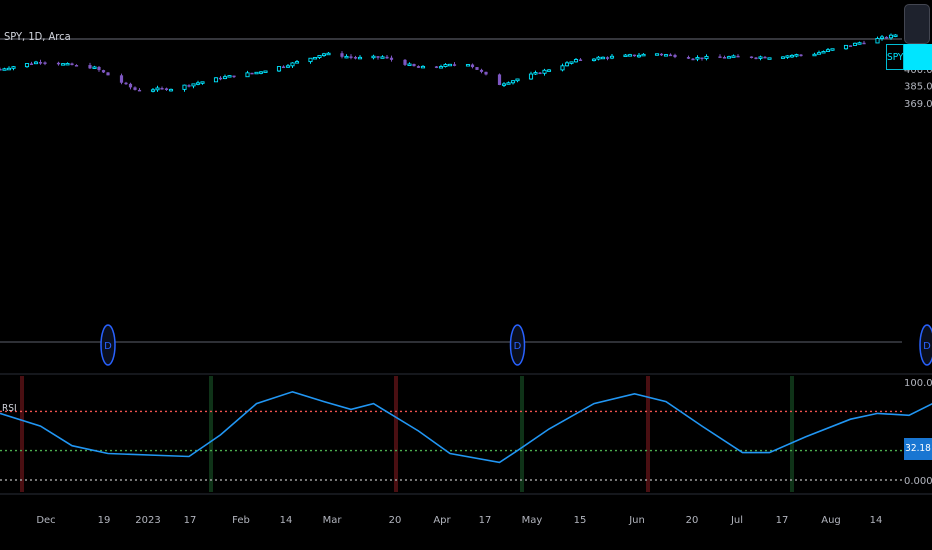 Image resolution: width=932 pixels, height=550 pixels. I want to click on time-tick-14: Jul, so click(736, 520).